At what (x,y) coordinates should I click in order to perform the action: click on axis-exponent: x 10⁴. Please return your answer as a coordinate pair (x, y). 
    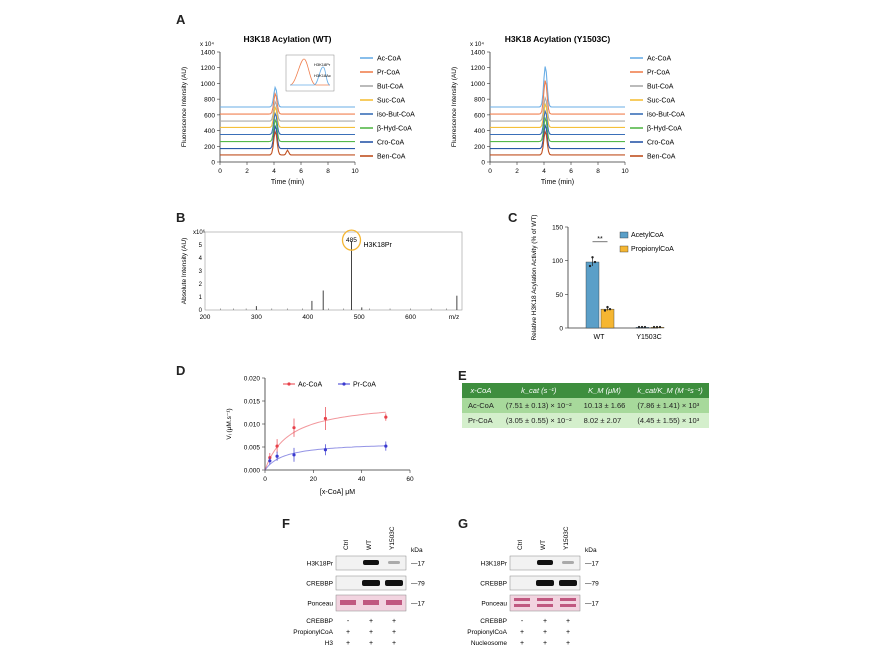
    Looking at the image, I should click on (477, 44).